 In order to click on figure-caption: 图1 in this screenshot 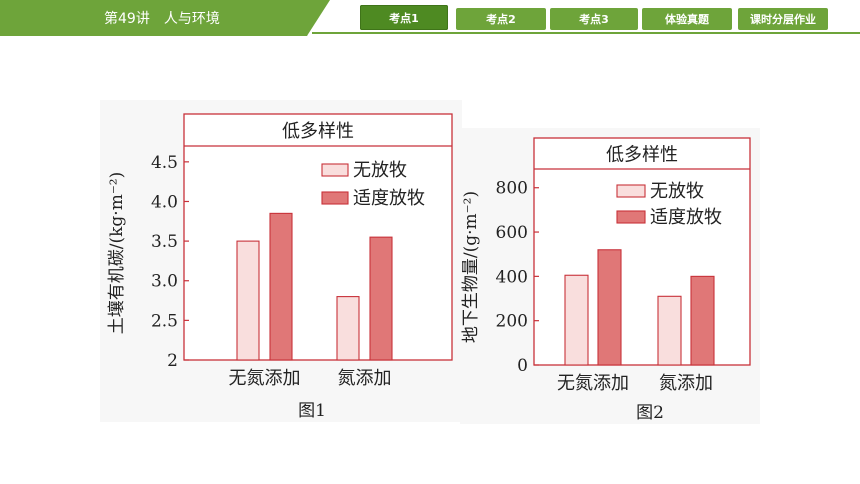, I will do `click(312, 411)`.